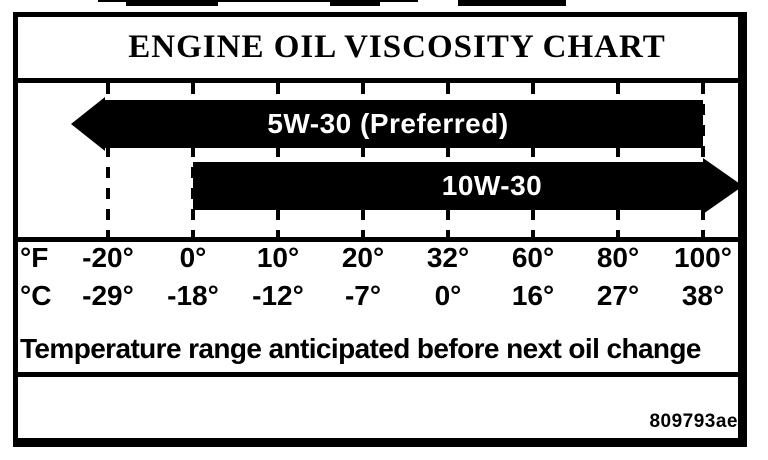  What do you see at coordinates (34, 257) in the screenshot?
I see `fahrenheit-unit-label: °F` at bounding box center [34, 257].